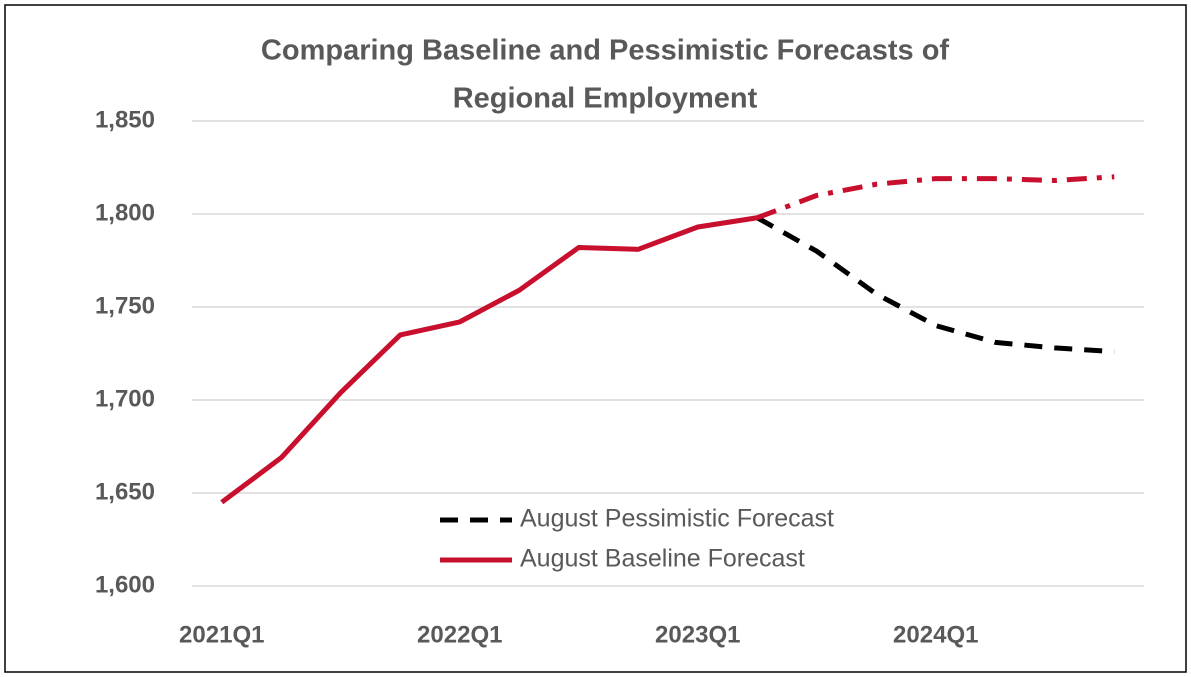 This screenshot has width=1191, height=677. I want to click on y-tick-label: 1,750, so click(125, 305).